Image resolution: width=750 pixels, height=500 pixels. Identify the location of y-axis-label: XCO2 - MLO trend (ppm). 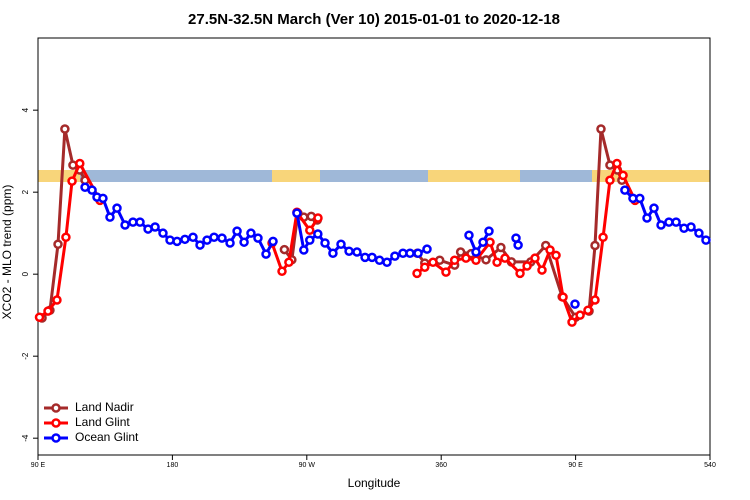
(7, 252).